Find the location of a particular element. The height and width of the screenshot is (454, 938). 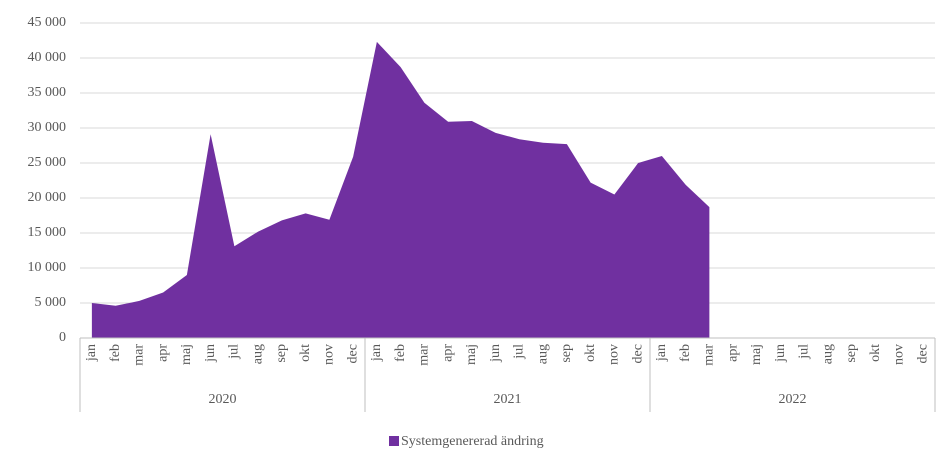

y-tick-label: 45 000 is located at coordinates (47, 22).